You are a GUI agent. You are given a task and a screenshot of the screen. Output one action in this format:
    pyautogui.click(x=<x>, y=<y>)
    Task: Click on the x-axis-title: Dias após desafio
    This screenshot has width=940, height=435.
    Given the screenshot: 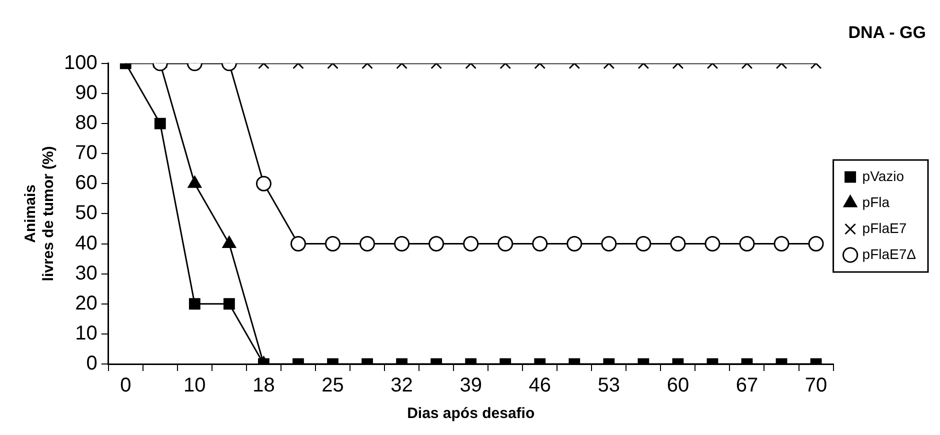 What is the action you would take?
    pyautogui.click(x=471, y=413)
    